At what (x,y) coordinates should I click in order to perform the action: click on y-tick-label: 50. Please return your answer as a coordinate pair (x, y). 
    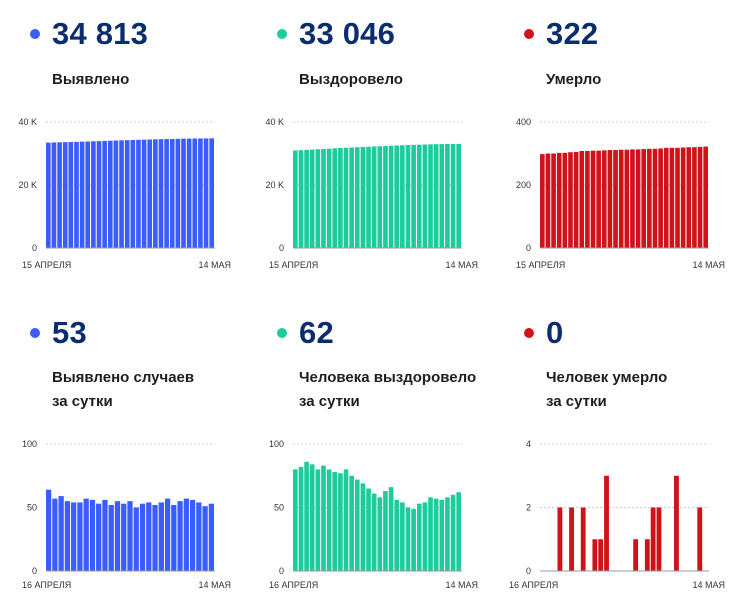
    Looking at the image, I should click on (279, 508).